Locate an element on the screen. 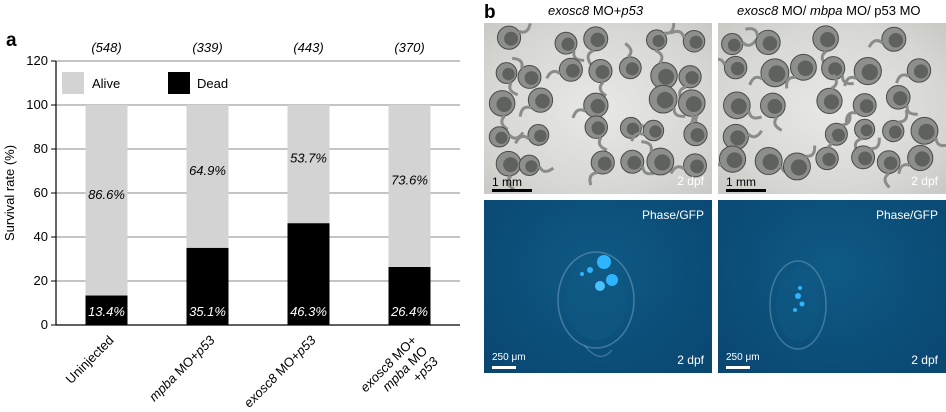  sample-size-label: (339) is located at coordinates (207, 47).